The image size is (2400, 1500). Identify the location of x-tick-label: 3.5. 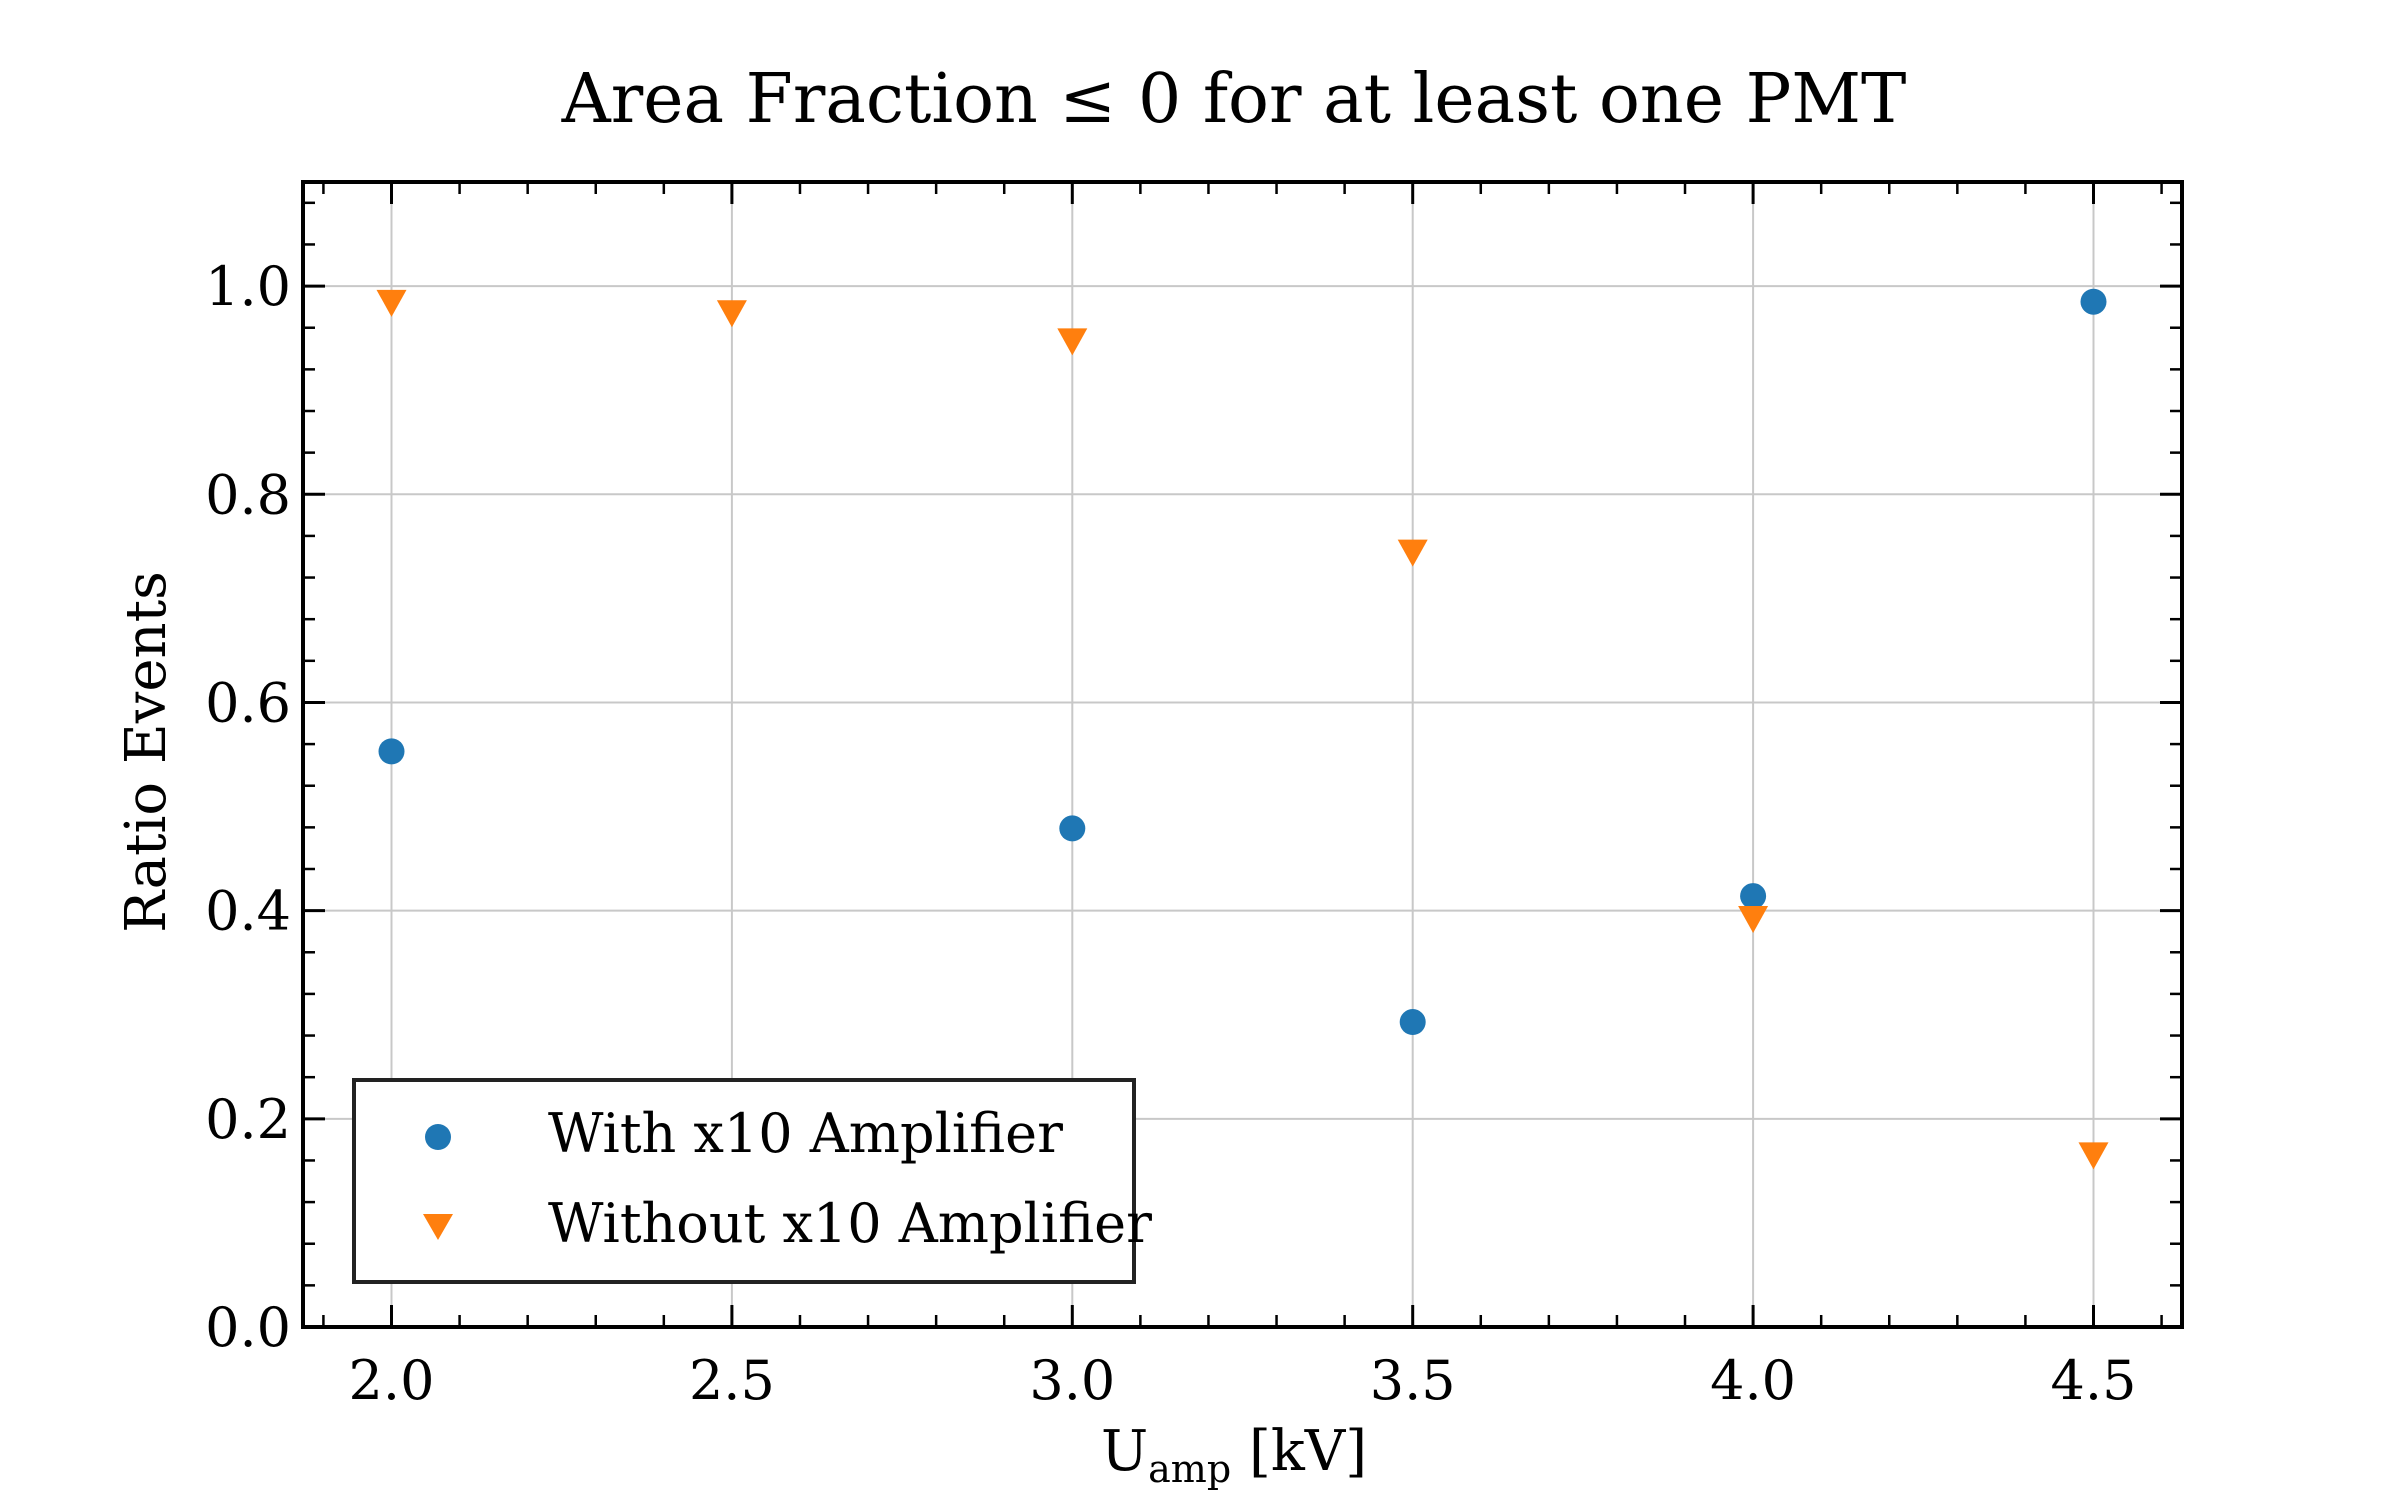
(1413, 1380).